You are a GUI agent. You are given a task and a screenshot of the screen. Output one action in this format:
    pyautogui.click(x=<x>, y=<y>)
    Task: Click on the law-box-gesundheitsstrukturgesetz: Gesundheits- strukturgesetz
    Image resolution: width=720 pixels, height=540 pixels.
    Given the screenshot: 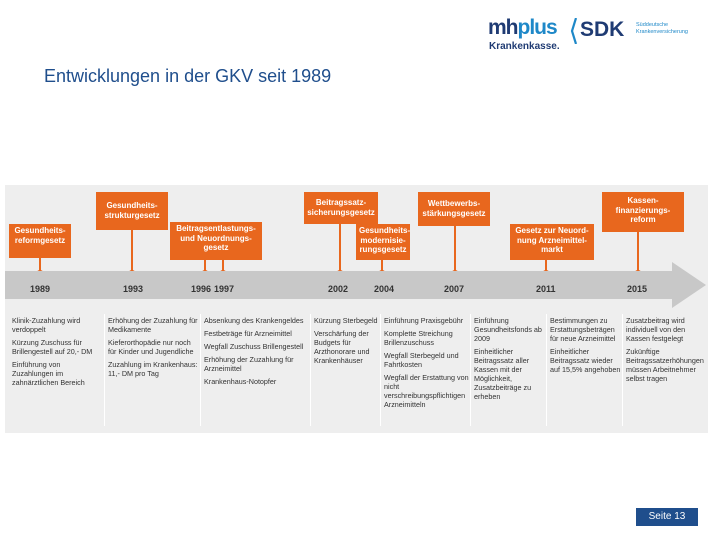 What is the action you would take?
    pyautogui.click(x=132, y=211)
    